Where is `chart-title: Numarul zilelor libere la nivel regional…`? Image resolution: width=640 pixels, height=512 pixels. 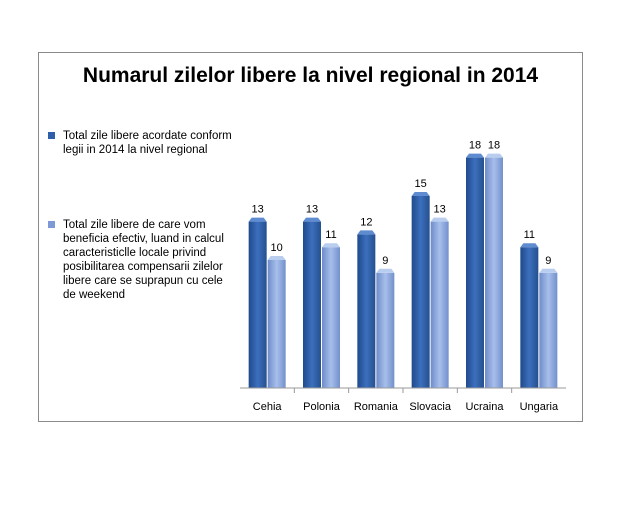 chart-title: Numarul zilelor libere la nivel regional… is located at coordinates (310, 76).